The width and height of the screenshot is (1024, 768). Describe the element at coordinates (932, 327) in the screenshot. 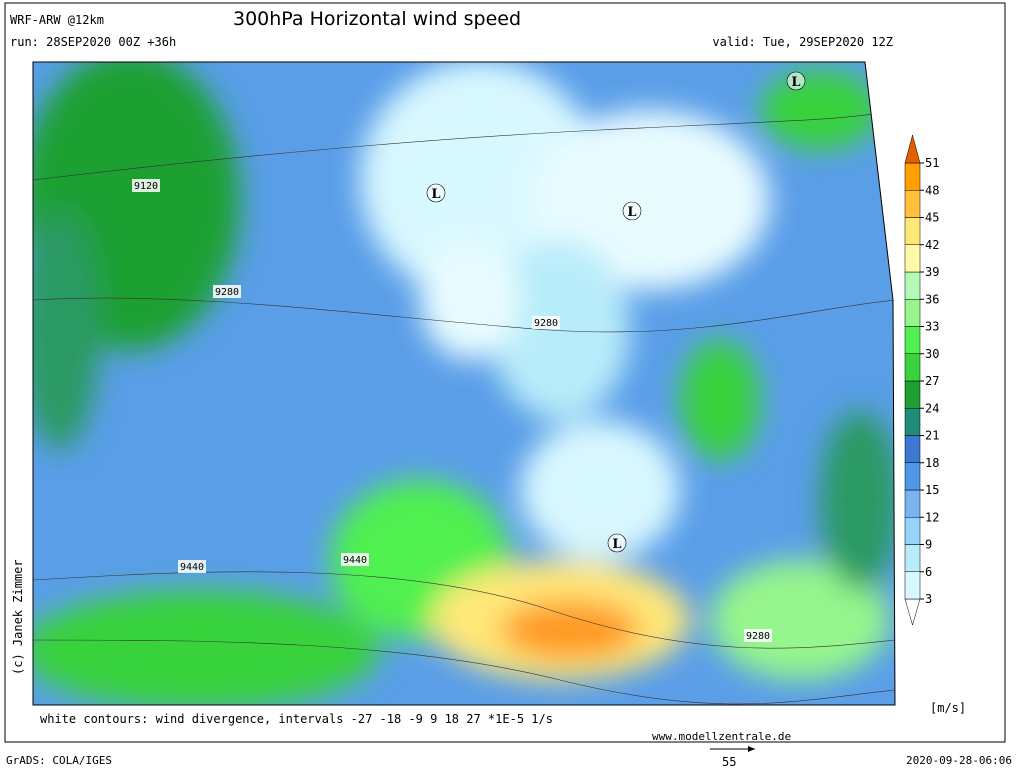

I see `colorbar-label: 33` at that location.